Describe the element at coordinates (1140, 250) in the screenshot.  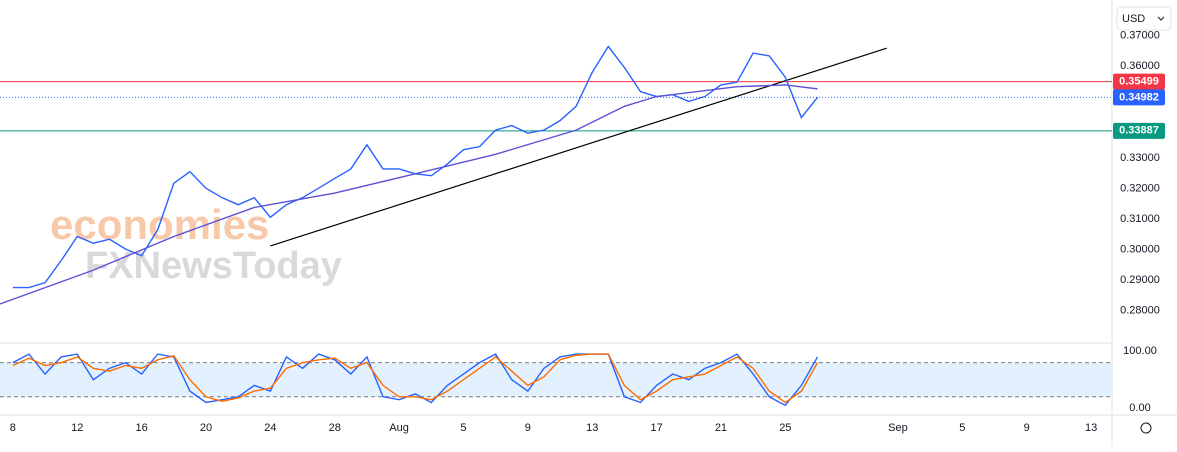
I see `y-tick-label: 0.30000` at that location.